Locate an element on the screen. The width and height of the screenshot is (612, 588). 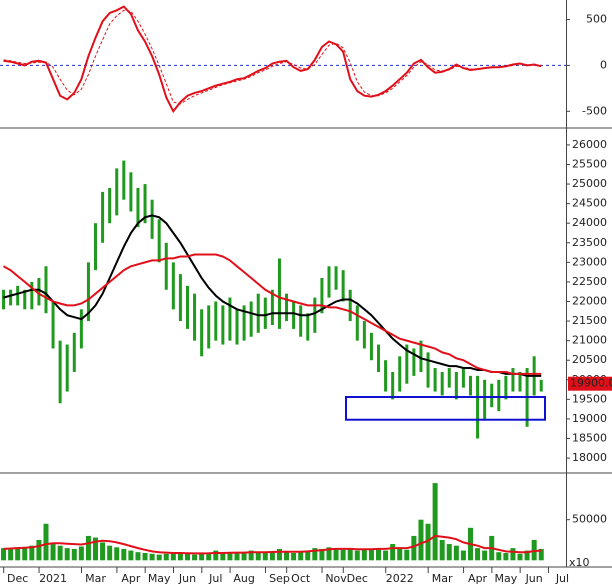
y-tick-label: 22000 is located at coordinates (589, 300).